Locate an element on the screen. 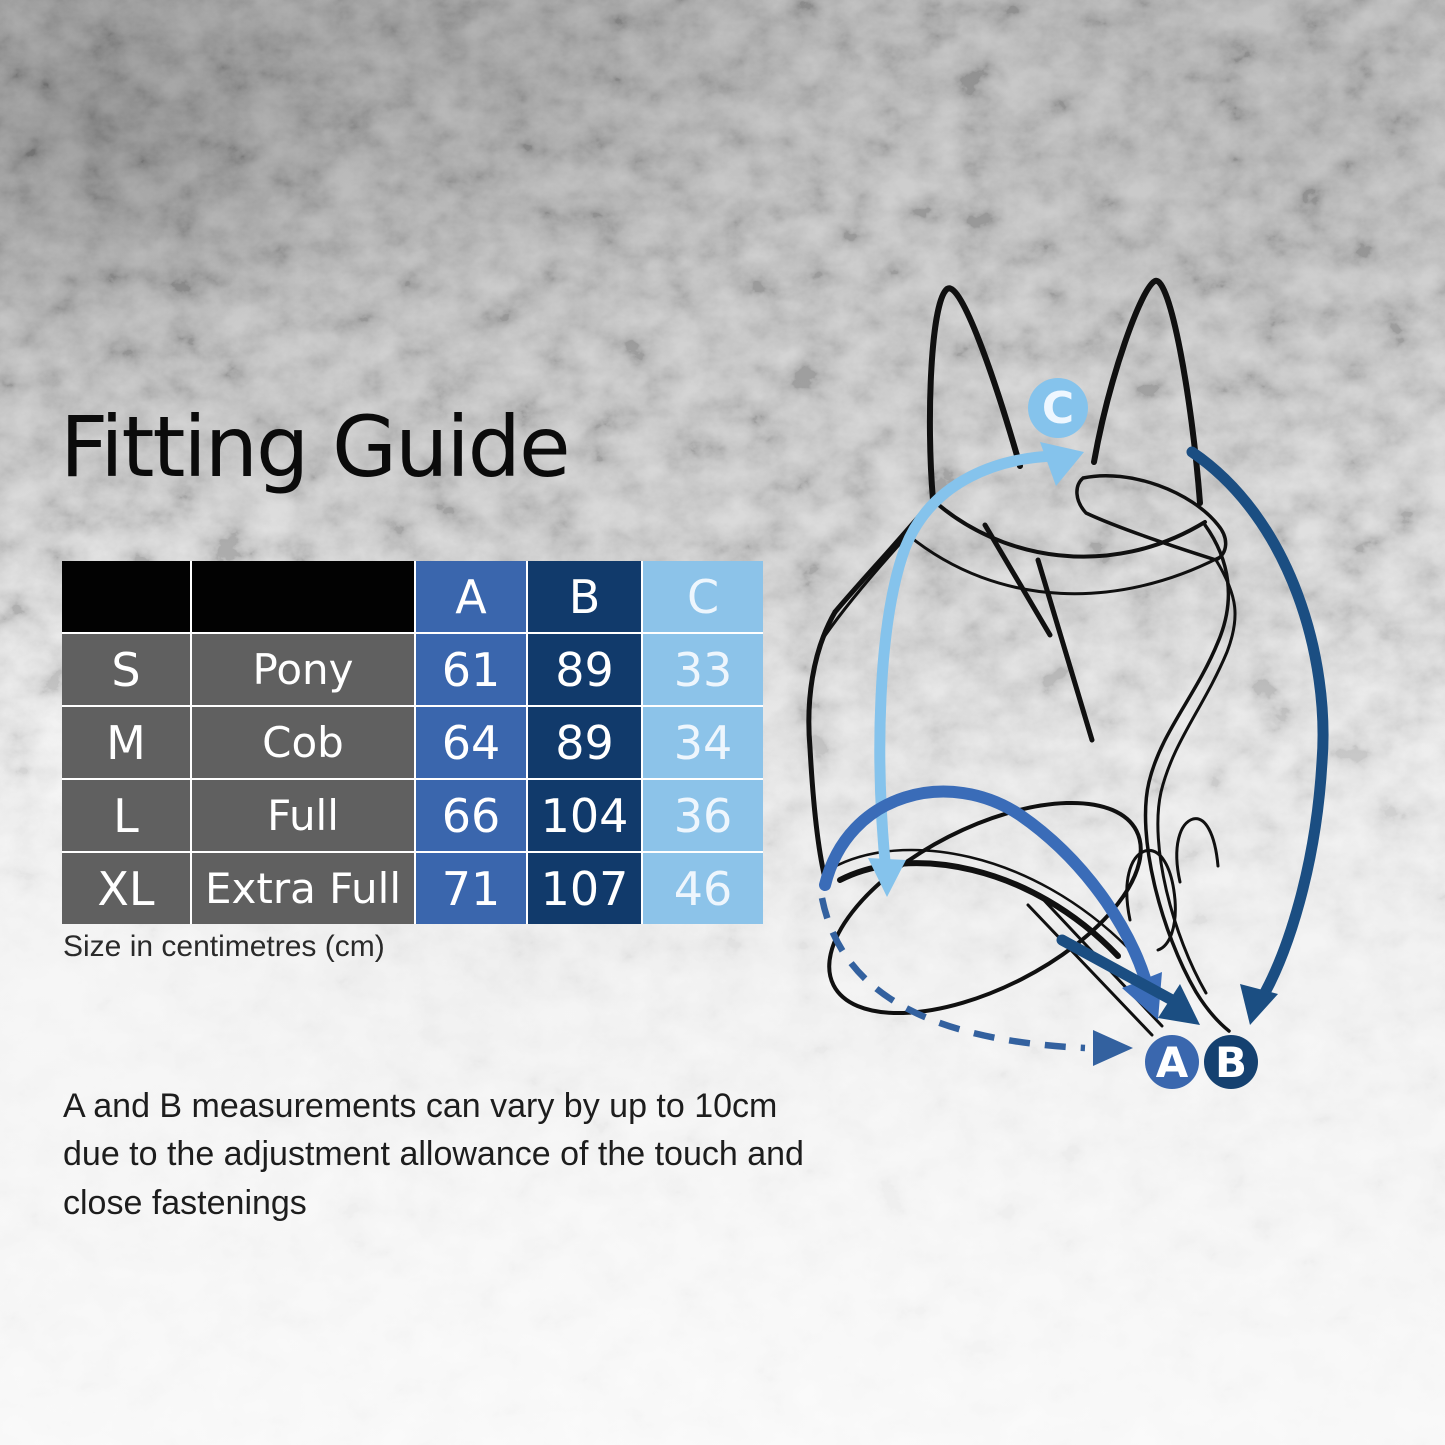  brow-band-lower-seam is located at coordinates (1063, 564).